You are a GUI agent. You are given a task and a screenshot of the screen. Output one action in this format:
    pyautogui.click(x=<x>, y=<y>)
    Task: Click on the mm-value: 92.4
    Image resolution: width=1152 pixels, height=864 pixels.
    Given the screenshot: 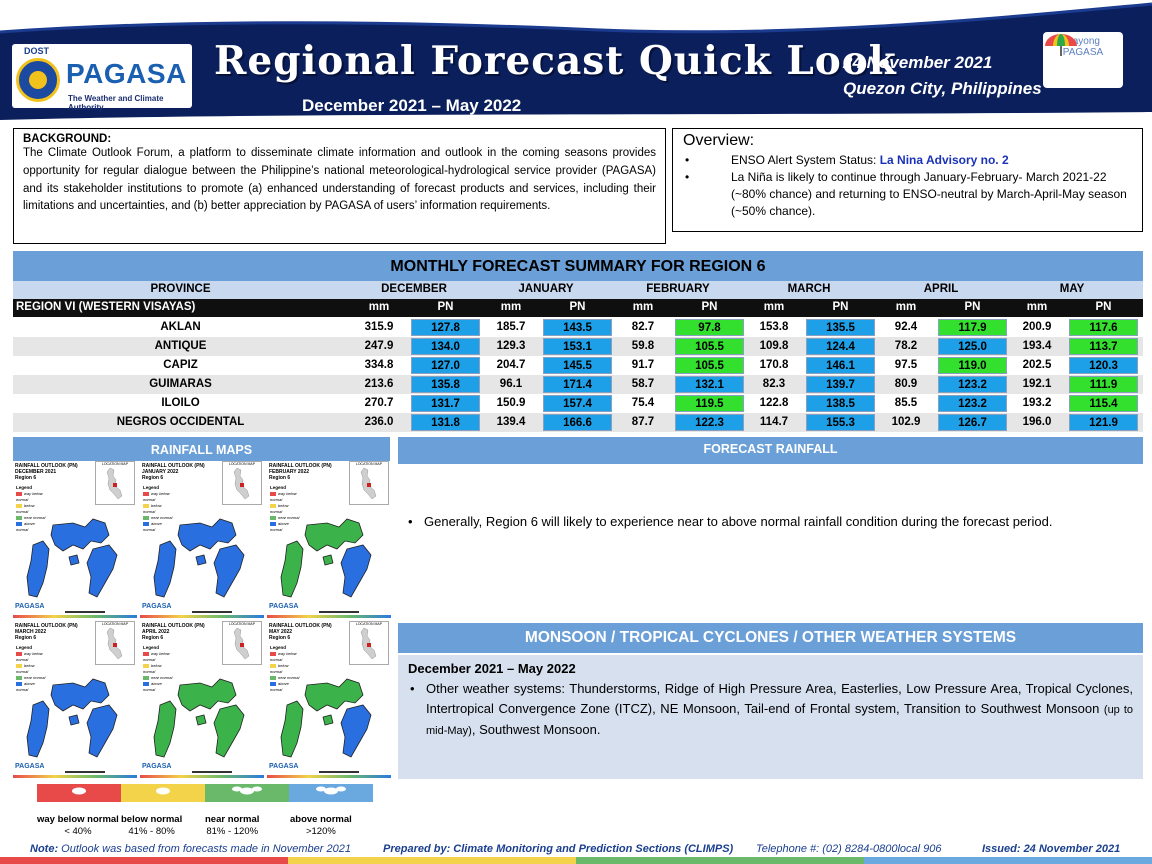 What is the action you would take?
    pyautogui.click(x=906, y=327)
    